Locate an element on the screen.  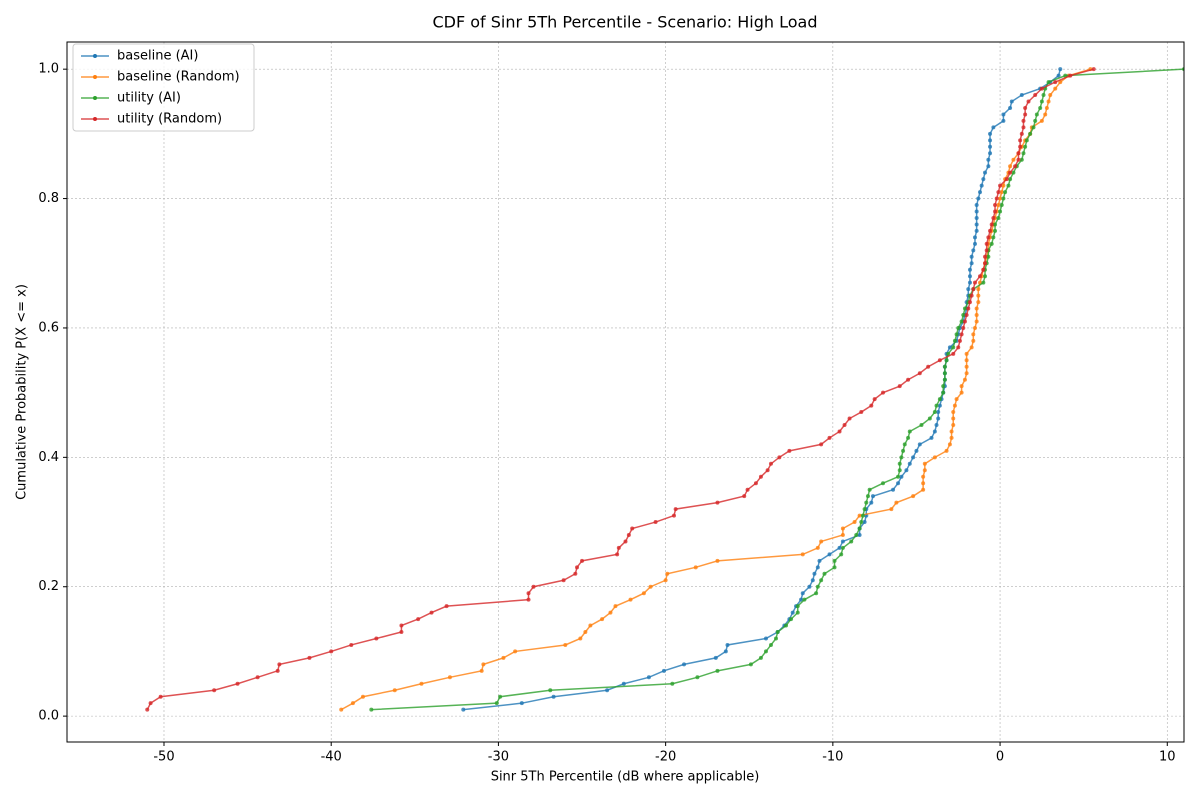
x-tick-label: -30 is located at coordinates (498, 757).